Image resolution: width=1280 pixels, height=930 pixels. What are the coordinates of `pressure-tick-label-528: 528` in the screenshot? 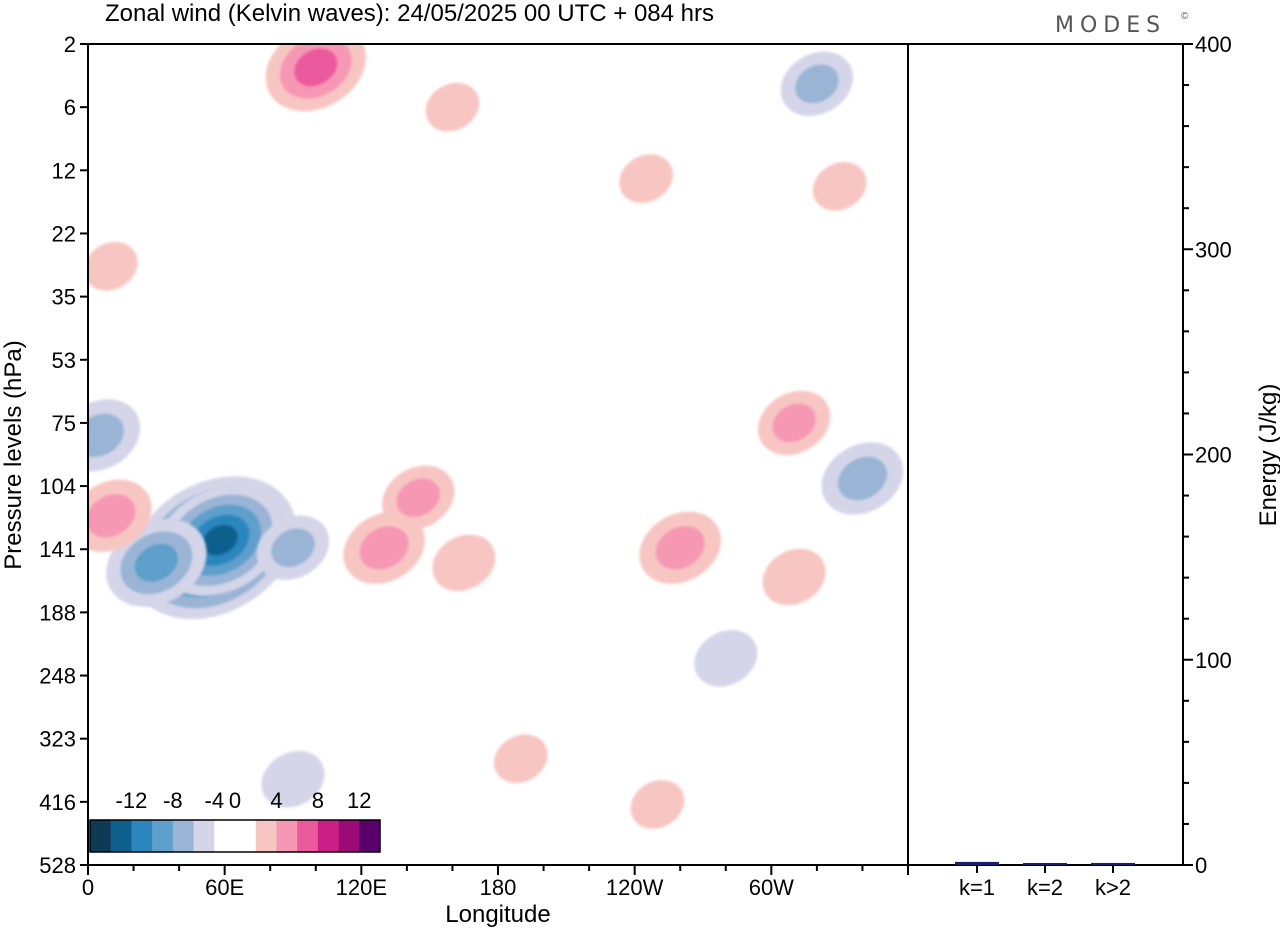 It's located at (57, 865).